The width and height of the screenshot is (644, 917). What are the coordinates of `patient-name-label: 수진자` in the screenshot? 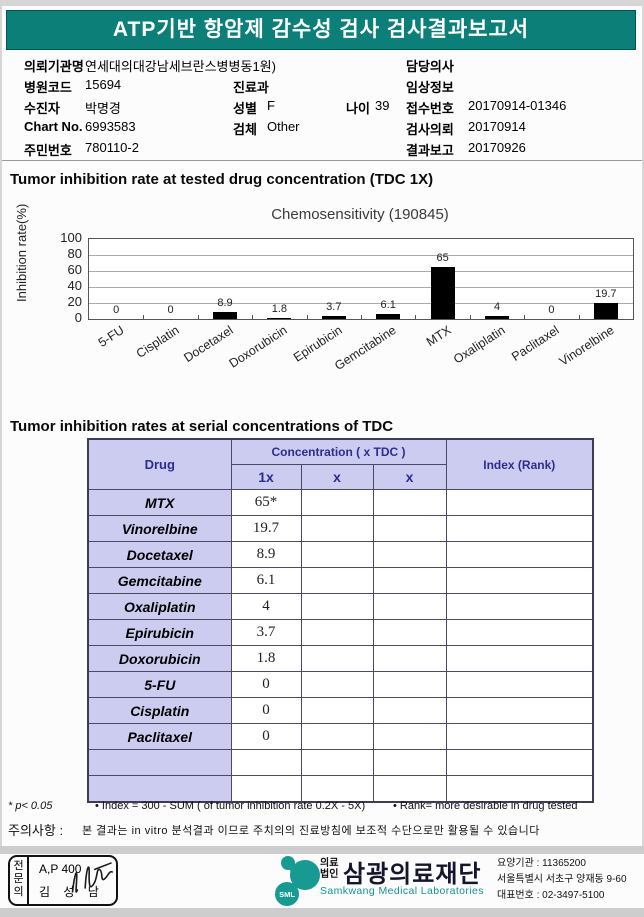 It's located at (42, 108).